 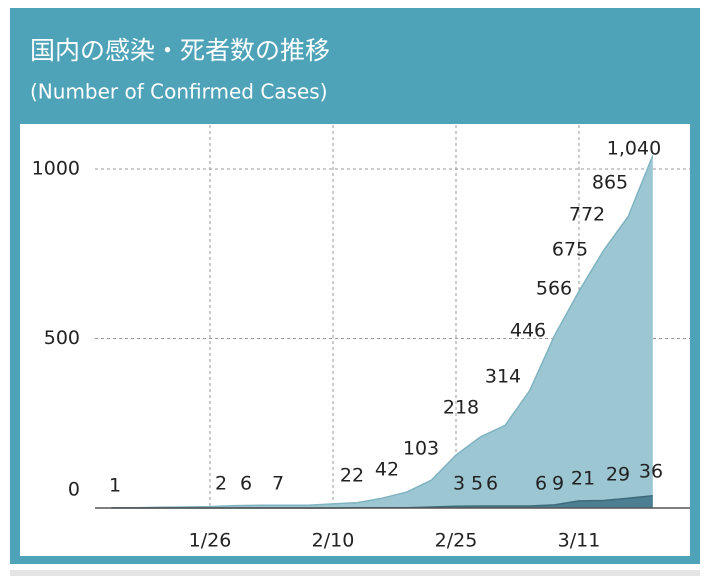 What do you see at coordinates (570, 250) in the screenshot?
I see `data-label: 675` at bounding box center [570, 250].